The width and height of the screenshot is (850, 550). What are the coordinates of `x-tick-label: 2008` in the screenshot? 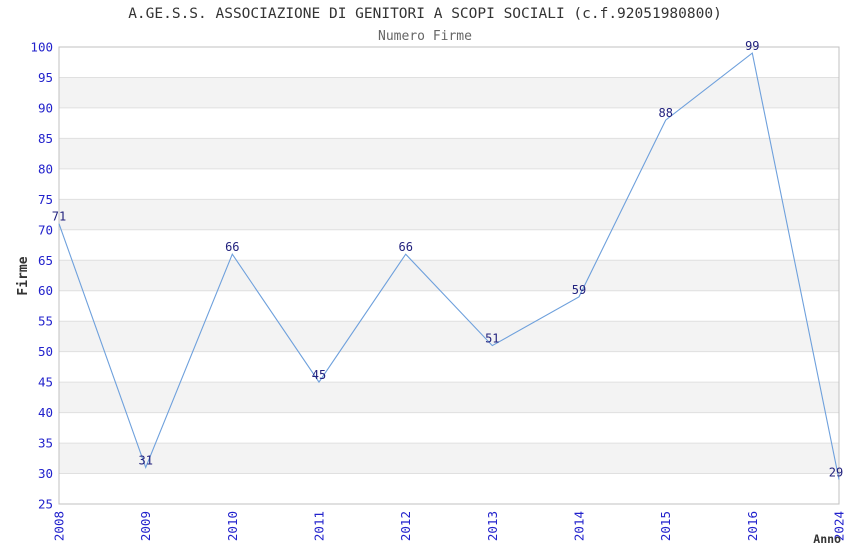 It's located at (59, 526).